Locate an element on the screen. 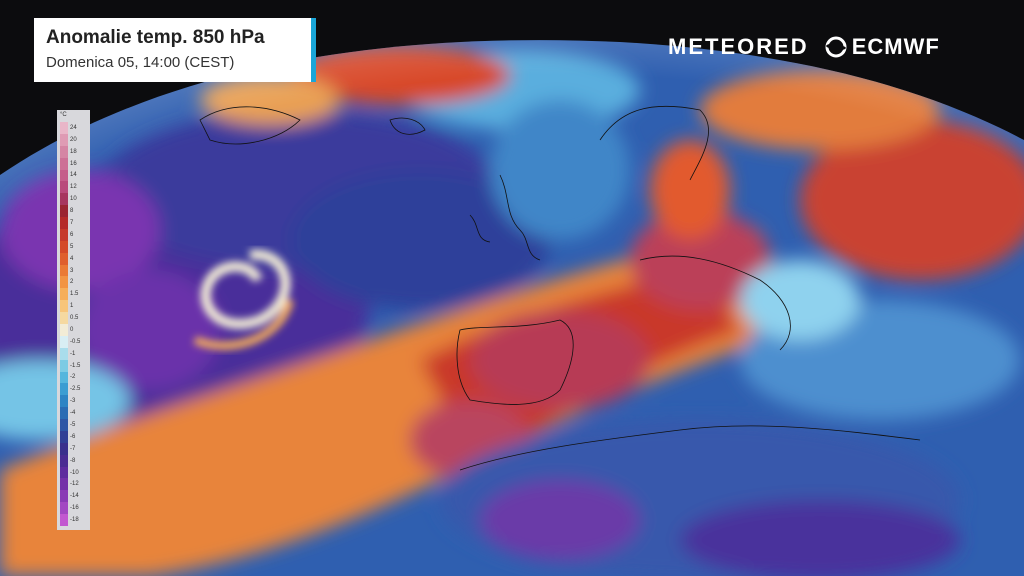 The height and width of the screenshot is (576, 1024). legend-tick-label: -5 is located at coordinates (73, 425).